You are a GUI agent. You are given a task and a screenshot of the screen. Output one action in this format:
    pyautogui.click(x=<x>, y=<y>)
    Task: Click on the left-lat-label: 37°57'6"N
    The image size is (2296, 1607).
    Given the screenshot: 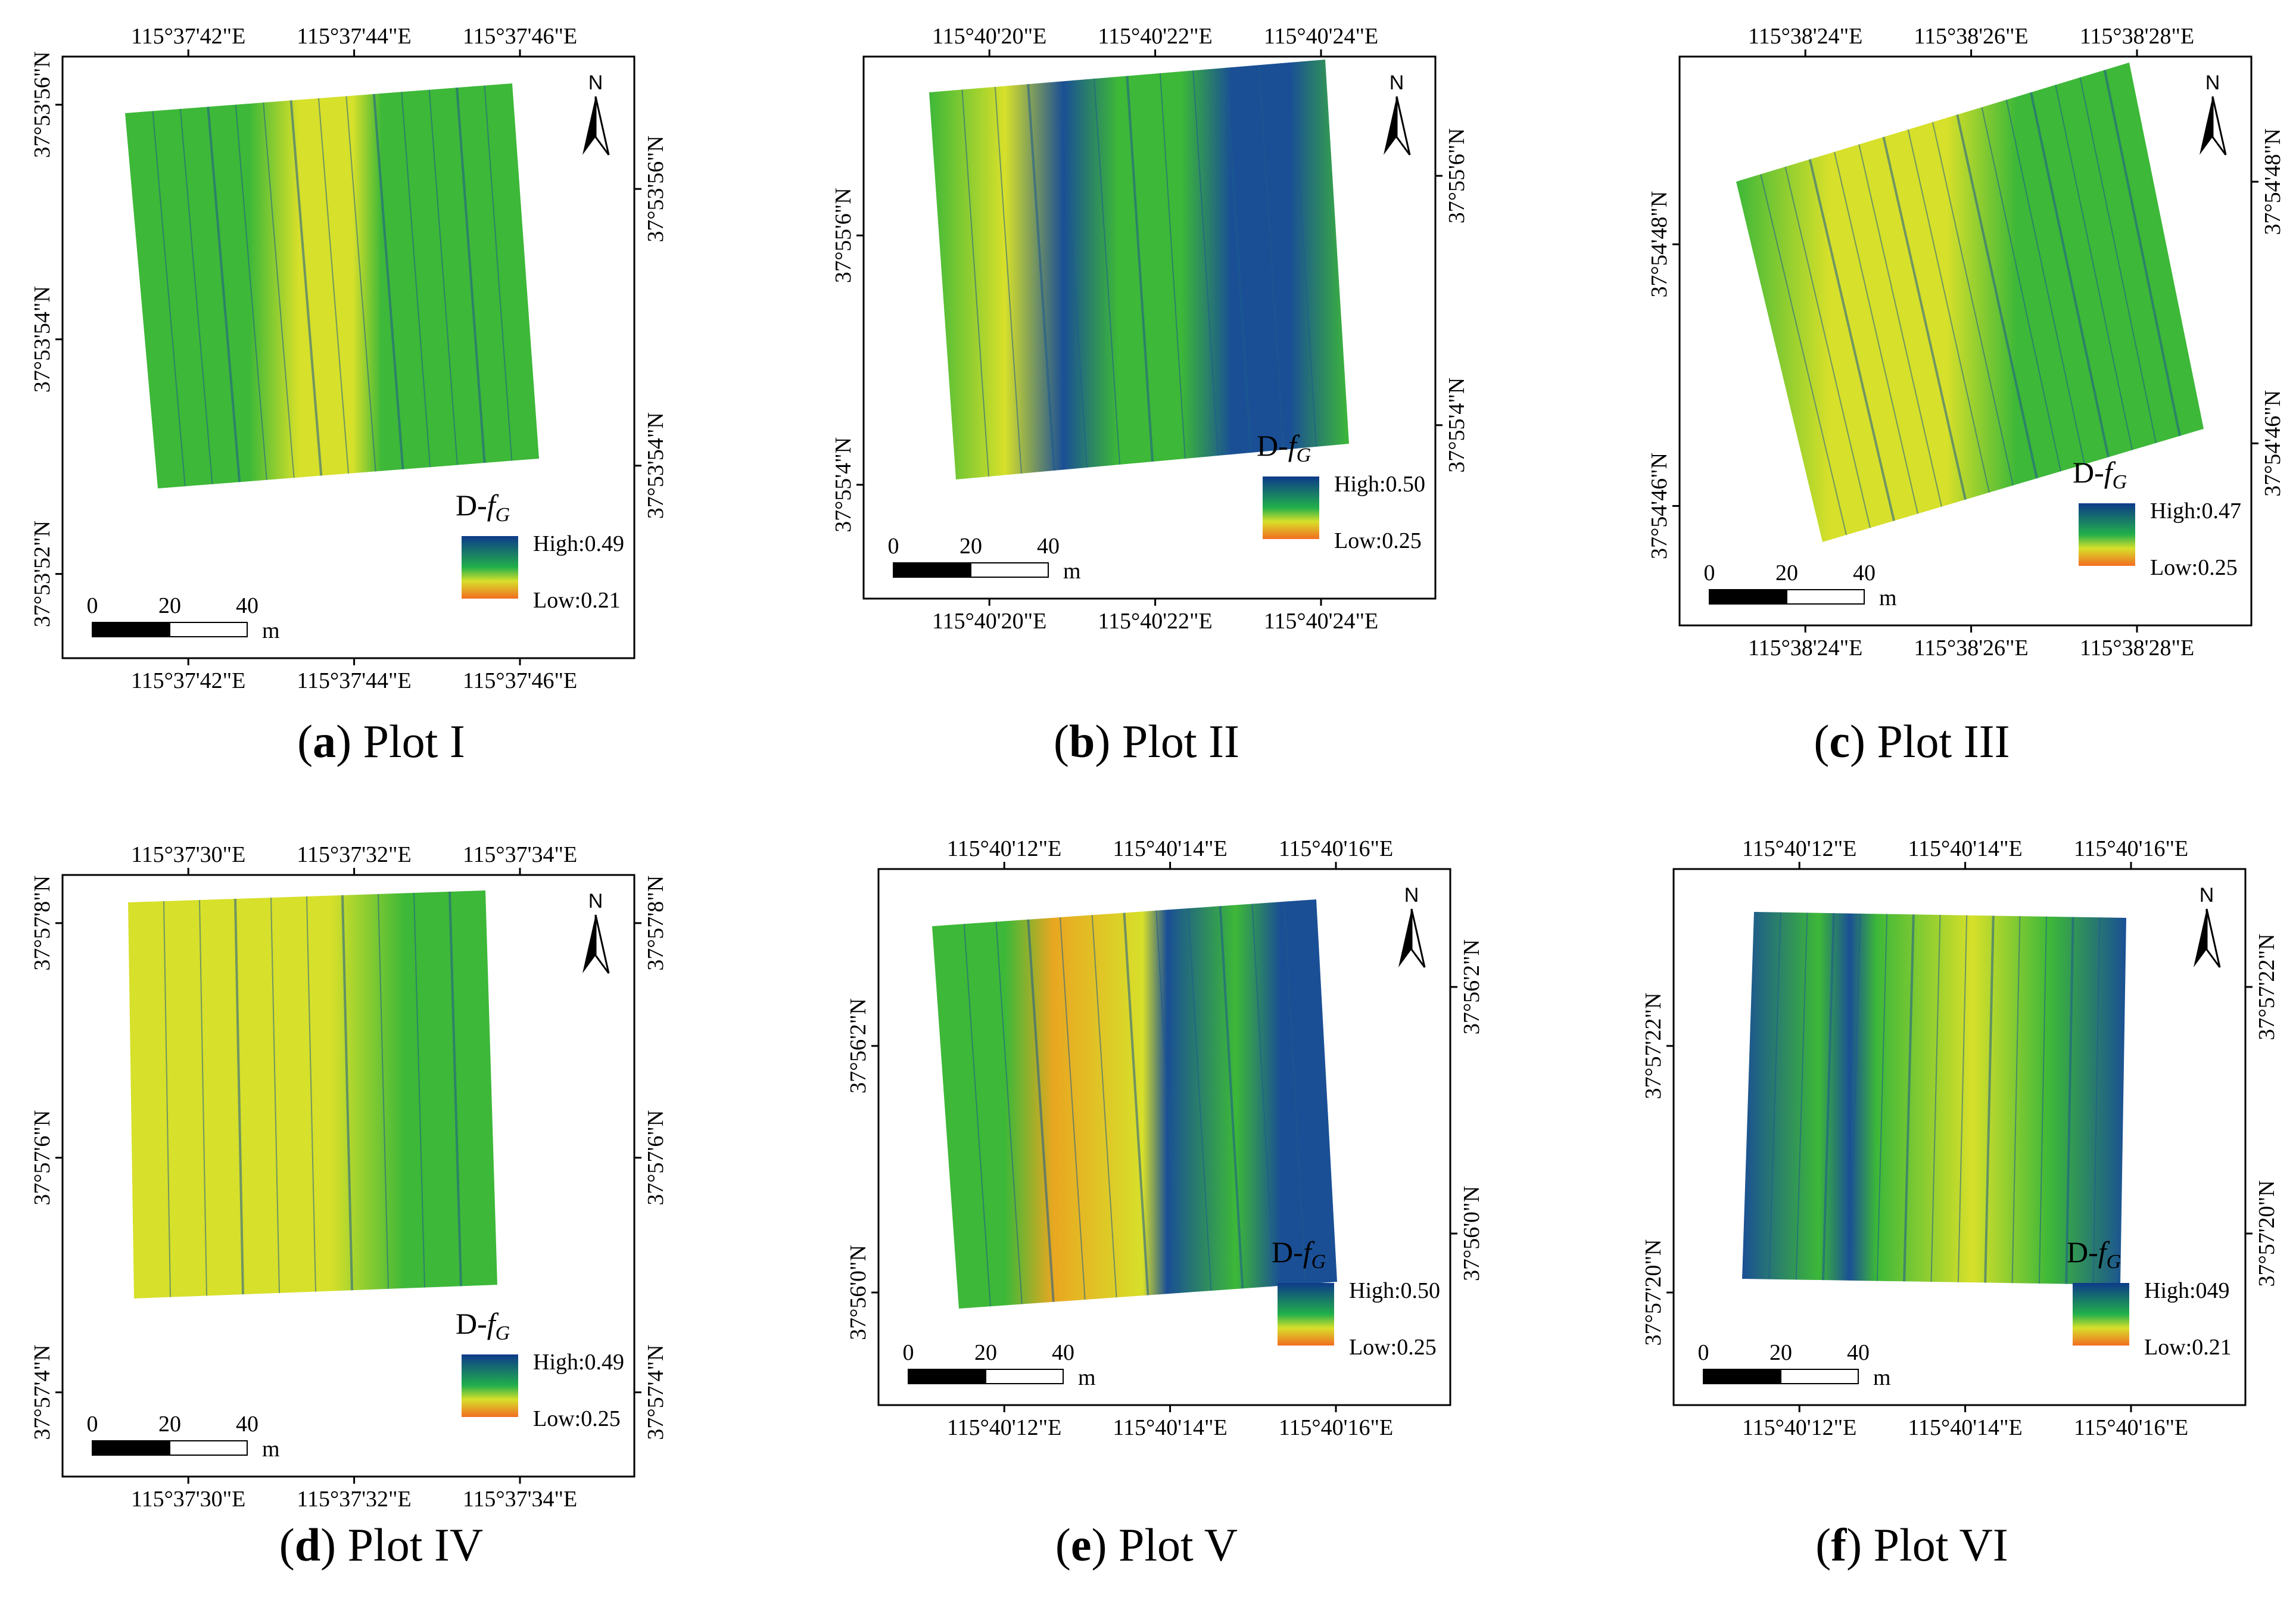 What is the action you would take?
    pyautogui.click(x=42, y=1158)
    